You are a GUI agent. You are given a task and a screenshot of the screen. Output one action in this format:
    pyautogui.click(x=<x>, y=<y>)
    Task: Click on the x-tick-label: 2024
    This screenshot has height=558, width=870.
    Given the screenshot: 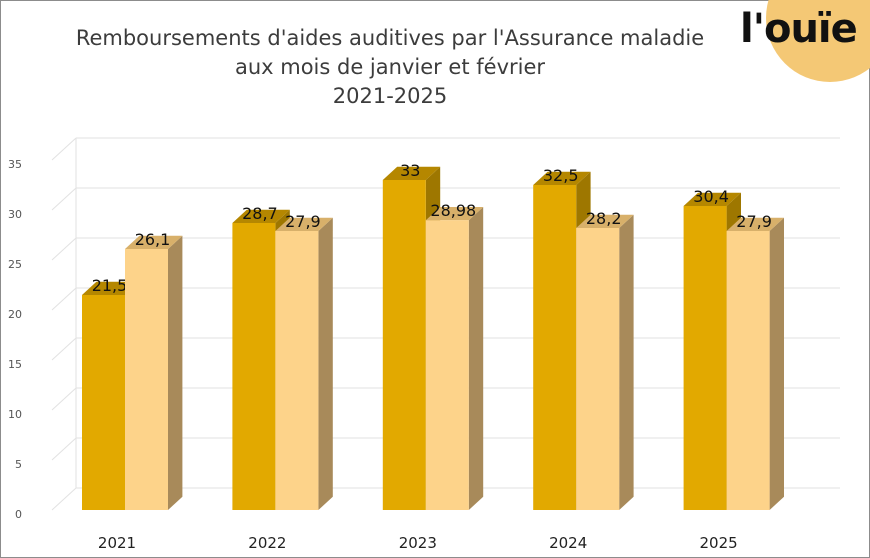 What is the action you would take?
    pyautogui.click(x=568, y=543)
    